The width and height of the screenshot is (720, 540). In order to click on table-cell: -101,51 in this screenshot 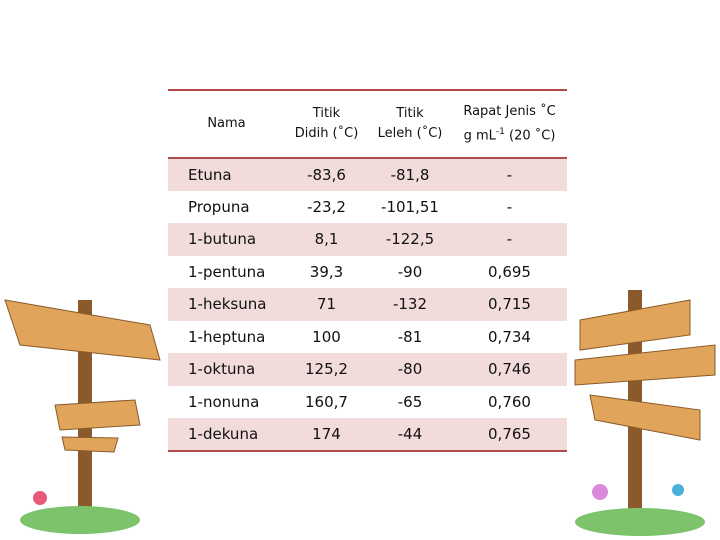, I will do `click(410, 206)`.